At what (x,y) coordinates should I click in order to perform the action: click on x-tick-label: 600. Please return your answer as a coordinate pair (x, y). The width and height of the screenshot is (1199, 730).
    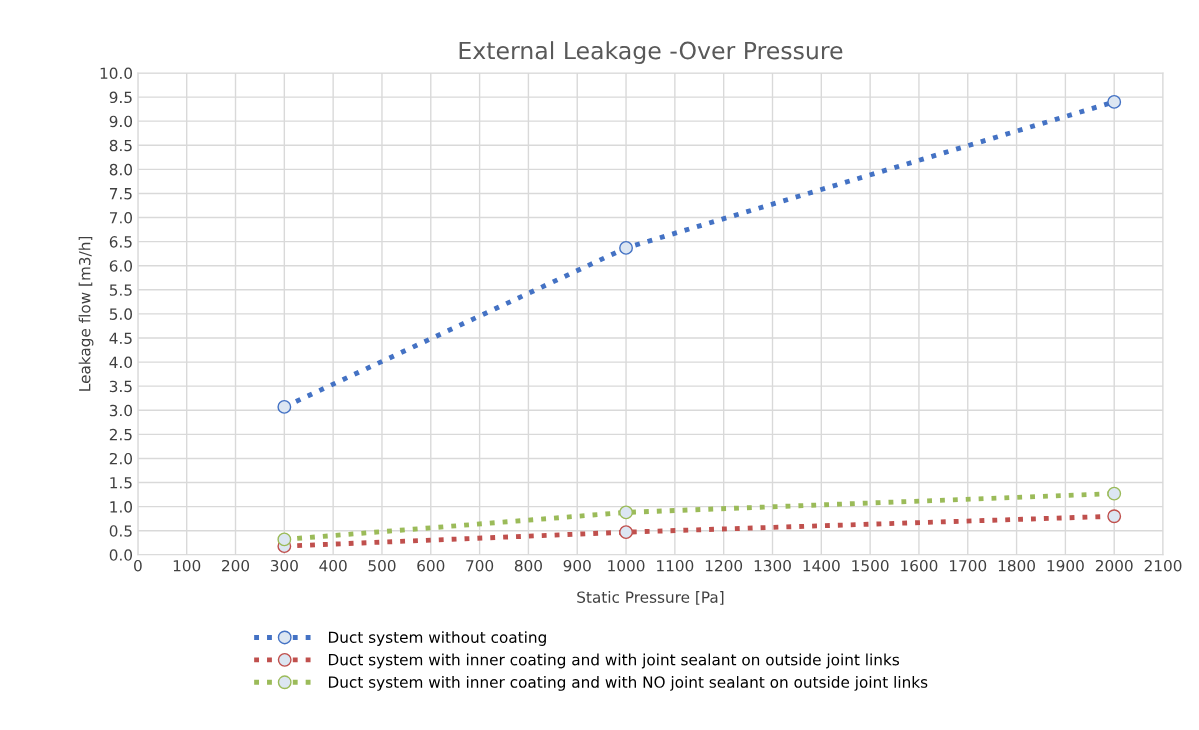
    Looking at the image, I should click on (431, 565).